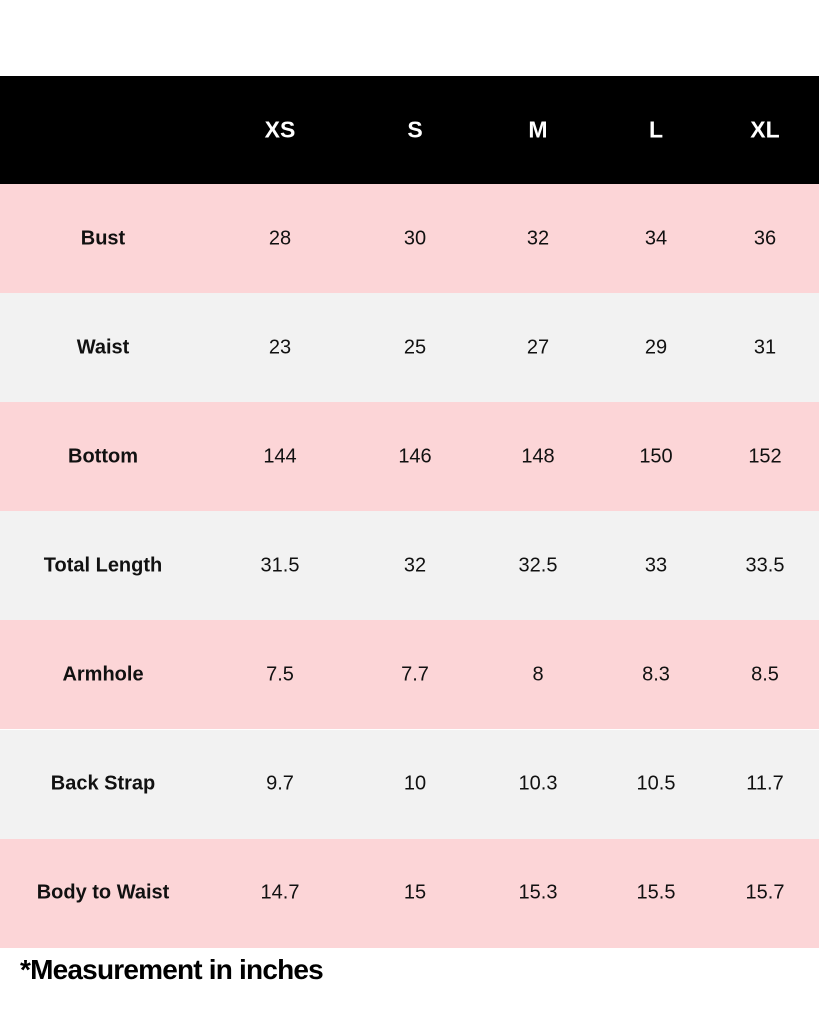  I want to click on table-cell: 14.7, so click(280, 892).